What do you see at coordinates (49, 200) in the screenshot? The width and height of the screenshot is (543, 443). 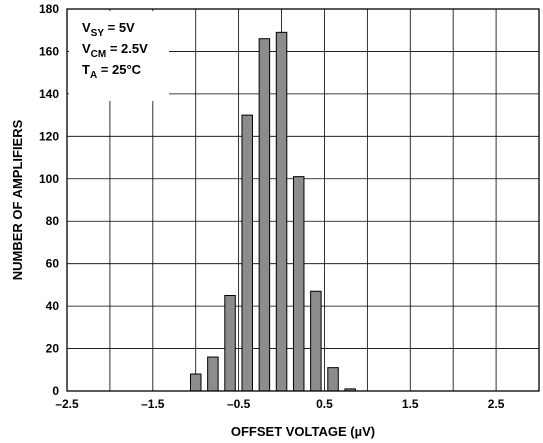 I see `y-tick-labels: 0 20 40 60 80 100 120 140 160 180` at bounding box center [49, 200].